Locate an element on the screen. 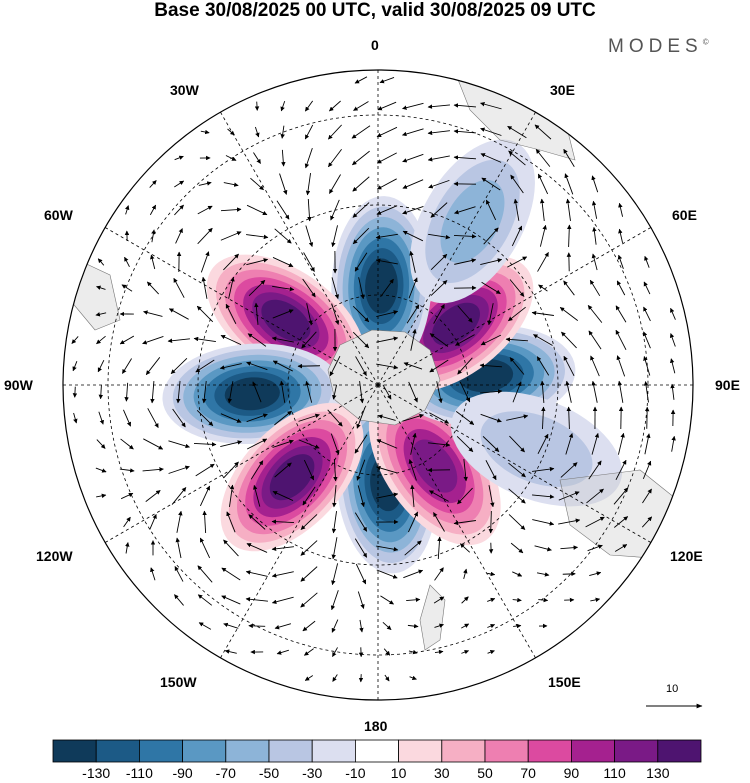 Image resolution: width=750 pixels, height=783 pixels. lon-label-60e: 60E is located at coordinates (684, 215).